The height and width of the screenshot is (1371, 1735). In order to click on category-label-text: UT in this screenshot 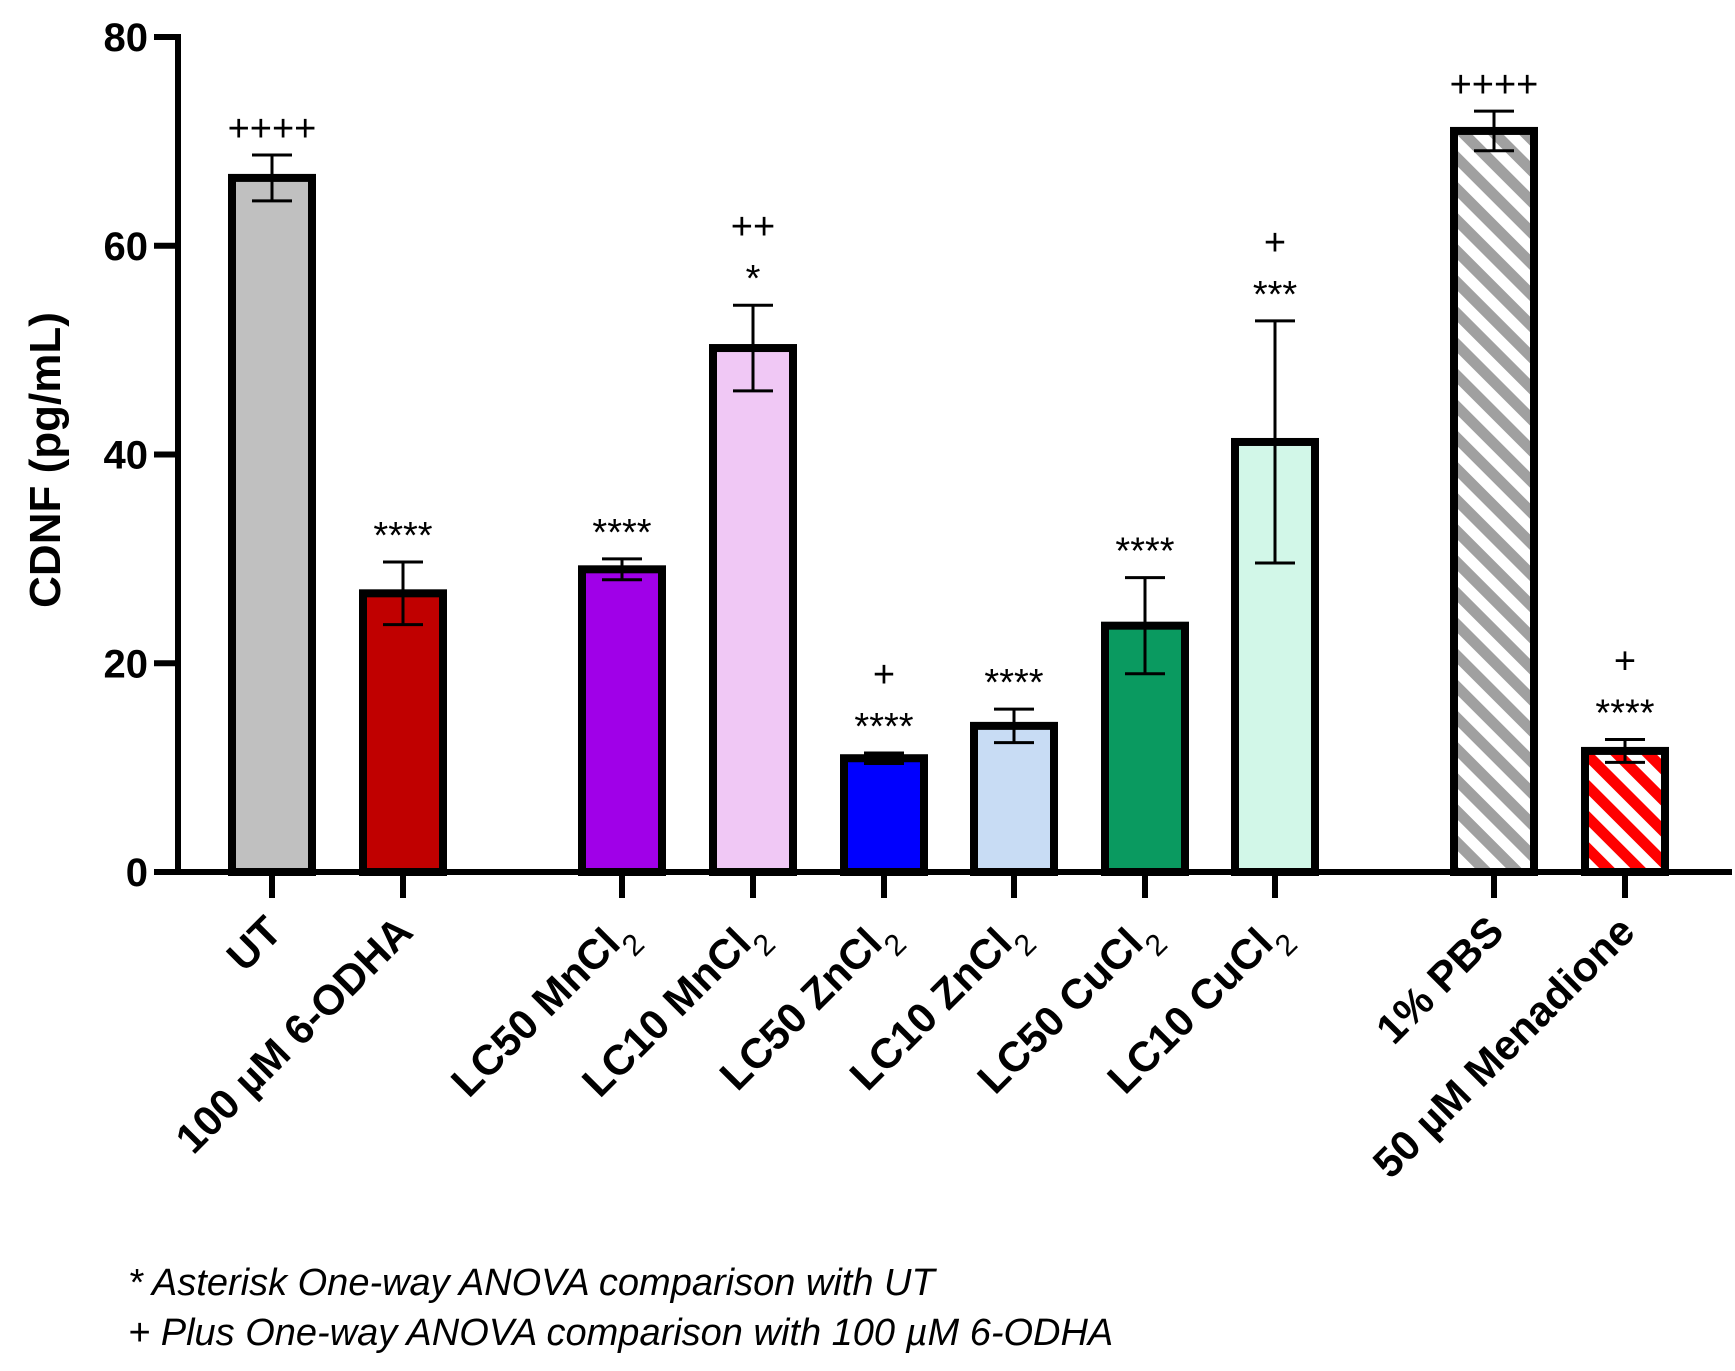, I will do `click(254, 943)`.